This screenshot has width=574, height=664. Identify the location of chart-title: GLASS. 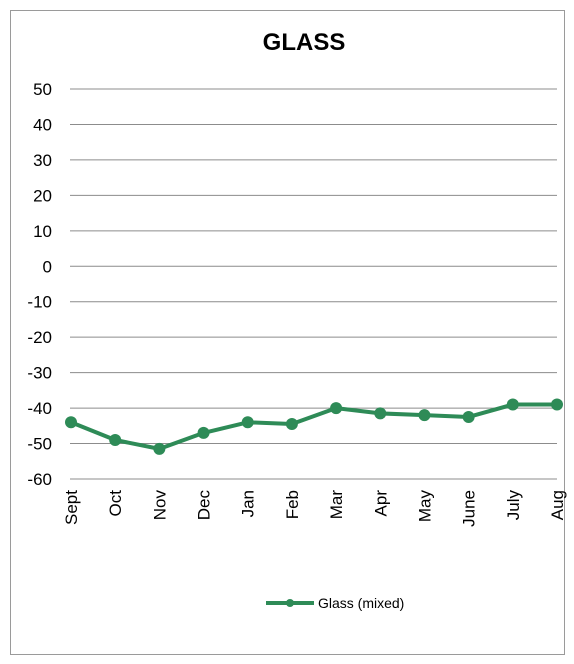
(304, 42).